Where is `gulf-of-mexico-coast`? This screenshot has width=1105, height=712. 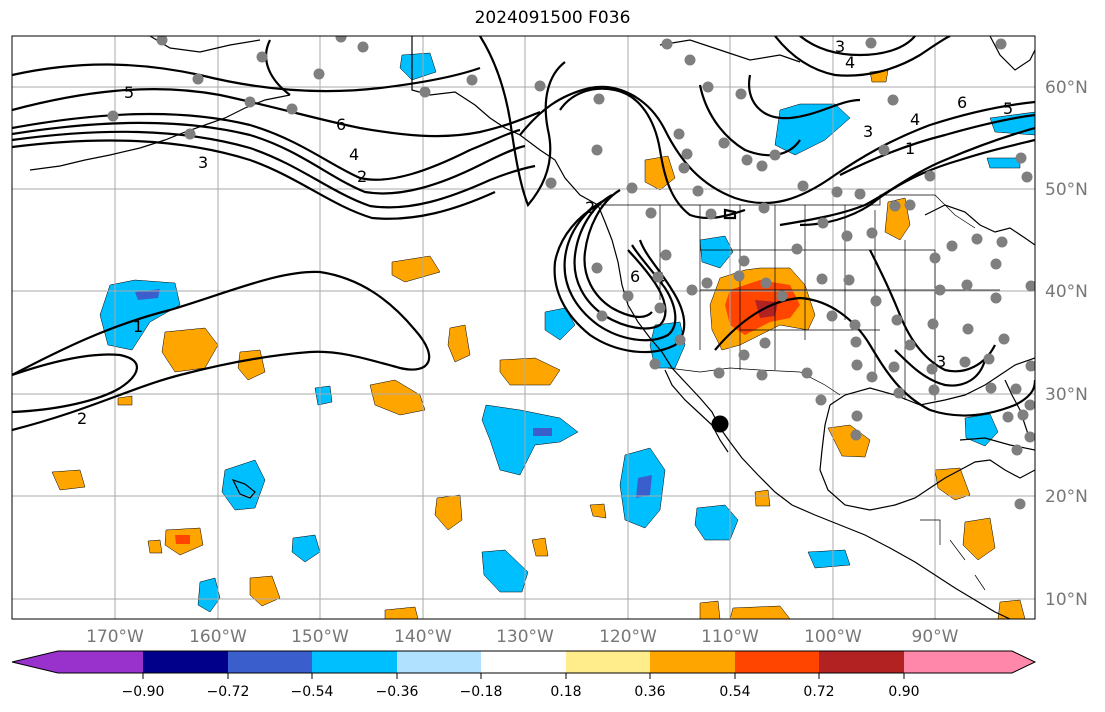
gulf-of-mexico-coast is located at coordinates (932, 381).